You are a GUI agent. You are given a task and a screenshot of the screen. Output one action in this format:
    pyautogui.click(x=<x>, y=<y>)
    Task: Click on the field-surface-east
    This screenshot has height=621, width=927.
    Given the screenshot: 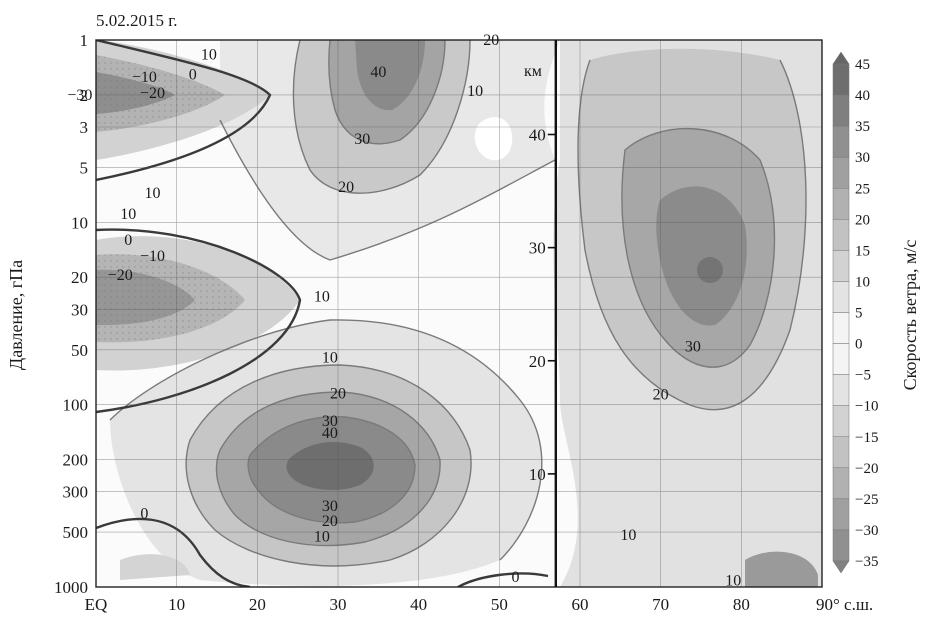 What is the action you would take?
    pyautogui.click(x=781, y=569)
    